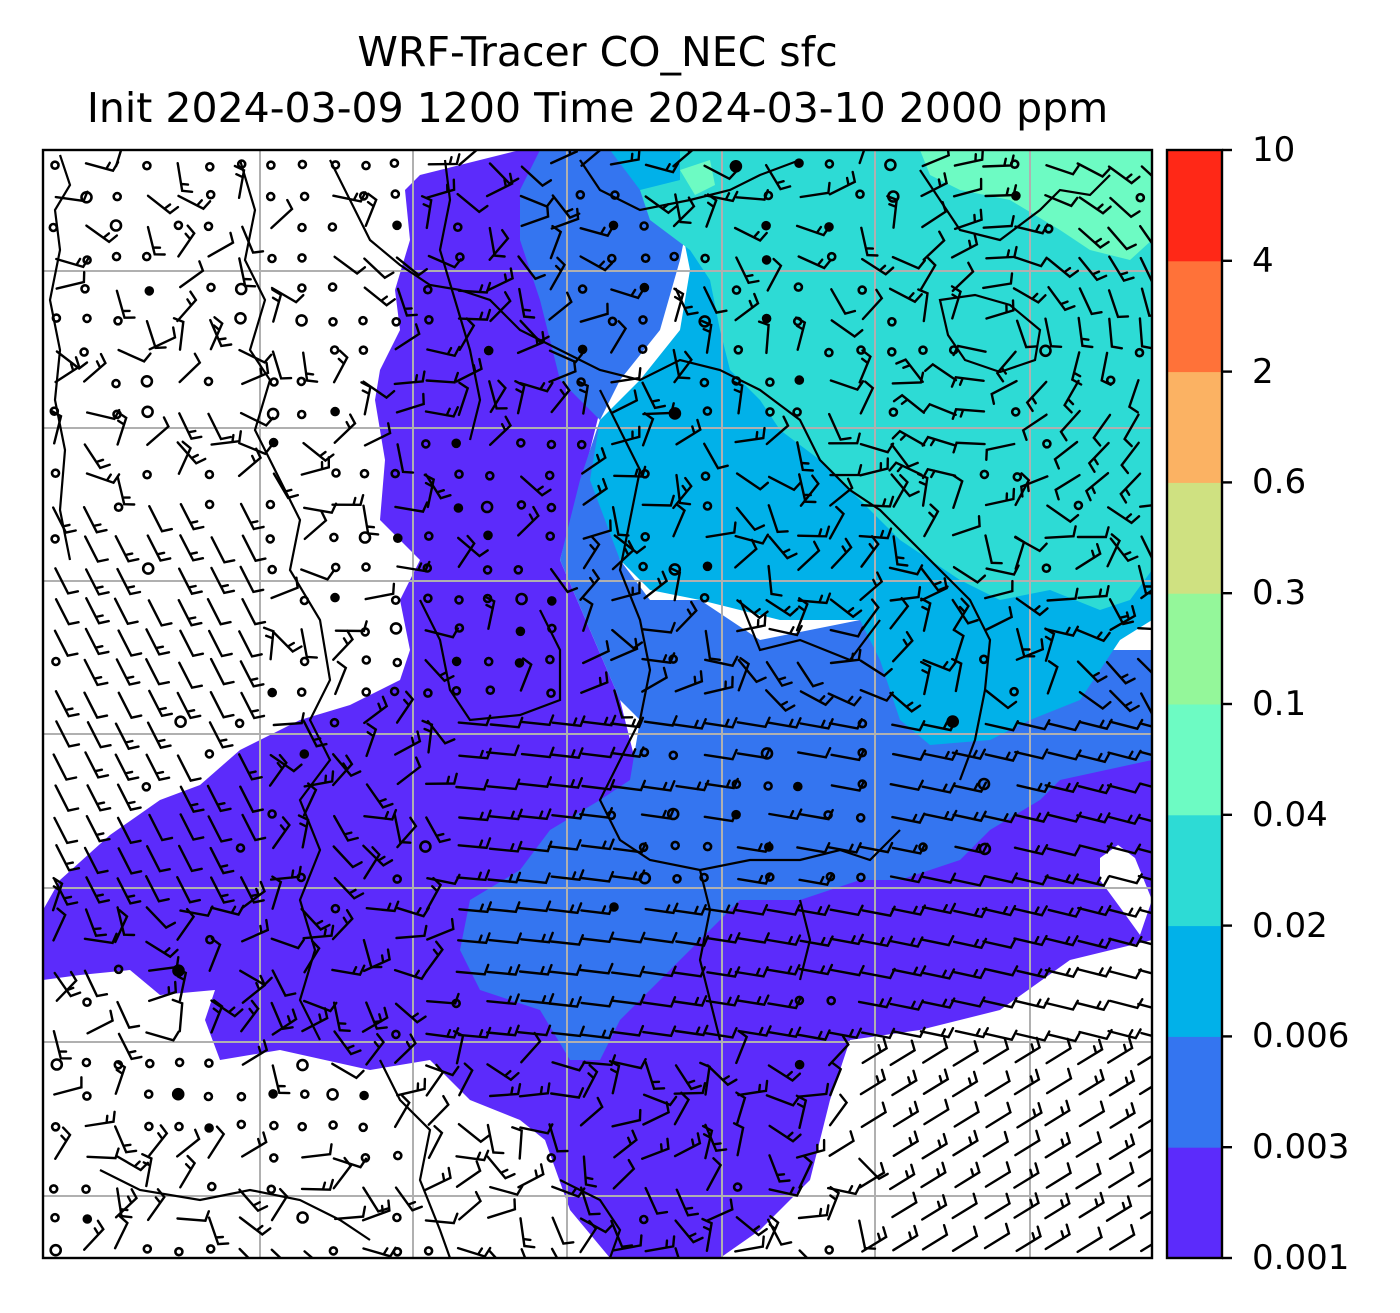  Describe the element at coordinates (1279, 704) in the screenshot. I see `colorbar-tick-label: 0.1` at that location.